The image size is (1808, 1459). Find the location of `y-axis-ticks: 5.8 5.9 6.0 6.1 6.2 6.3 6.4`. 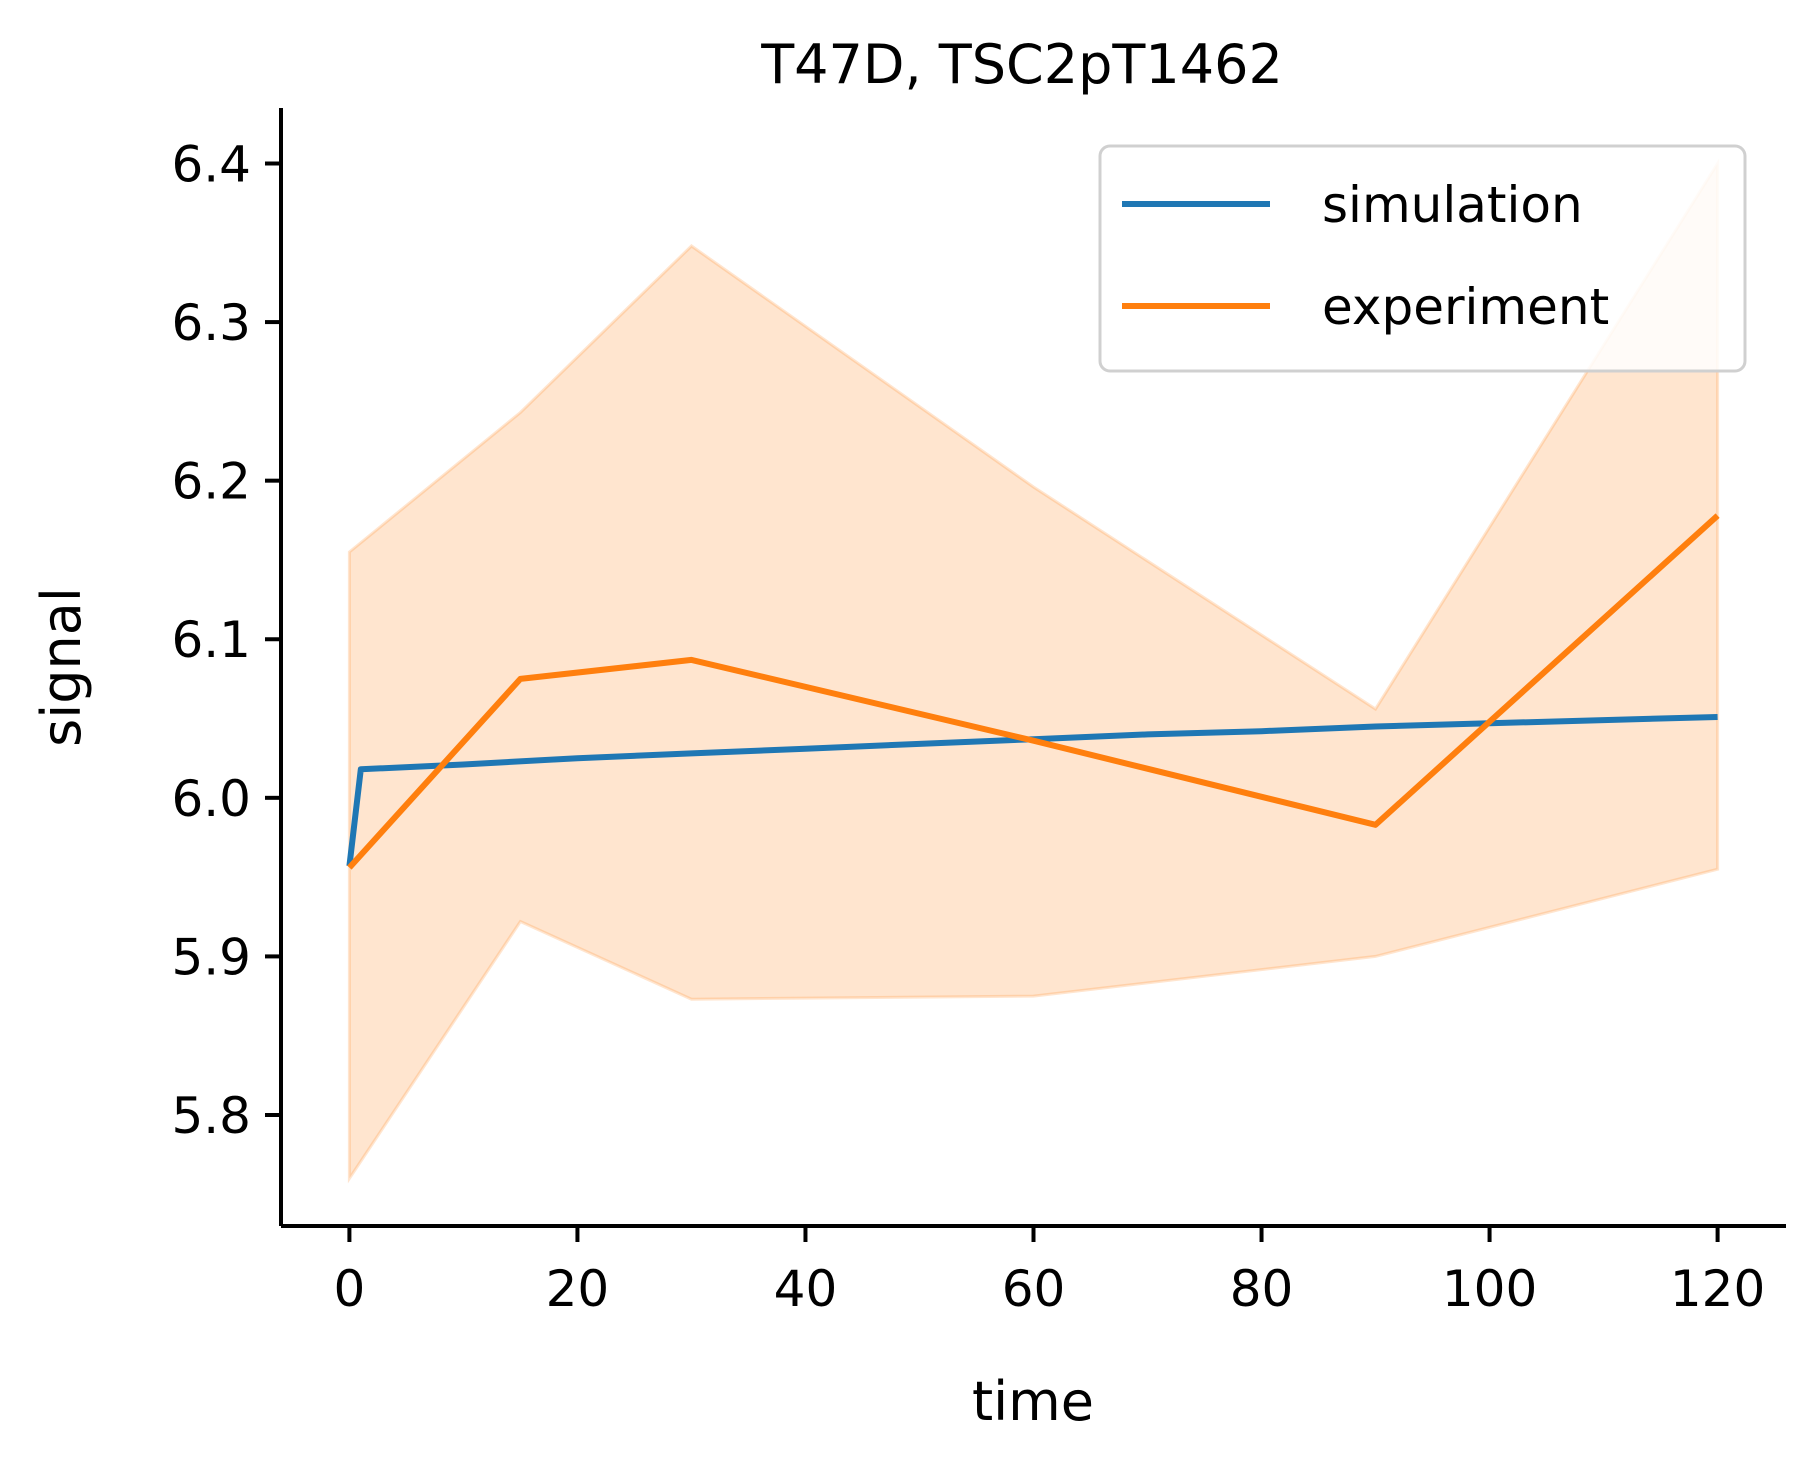

y-axis-ticks: 5.8 5.9 6.0 6.1 6.2 6.3 6.4 is located at coordinates (226, 640).